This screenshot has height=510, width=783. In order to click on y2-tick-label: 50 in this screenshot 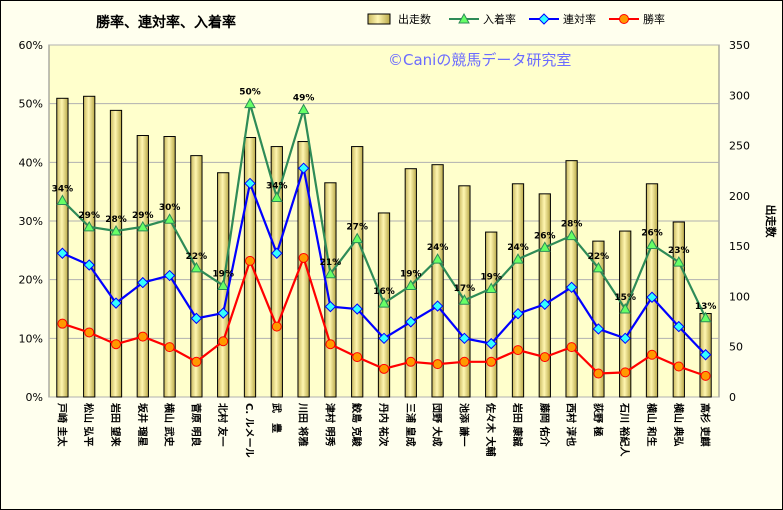, I will do `click(736, 347)`.